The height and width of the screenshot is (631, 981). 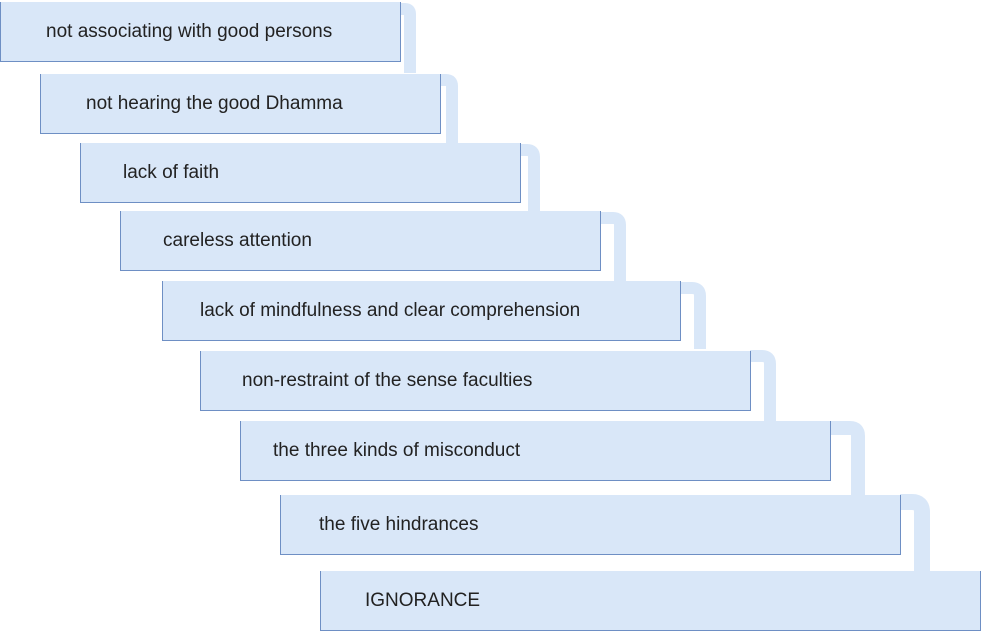 What do you see at coordinates (237, 240) in the screenshot?
I see `step-4-label: careless attention` at bounding box center [237, 240].